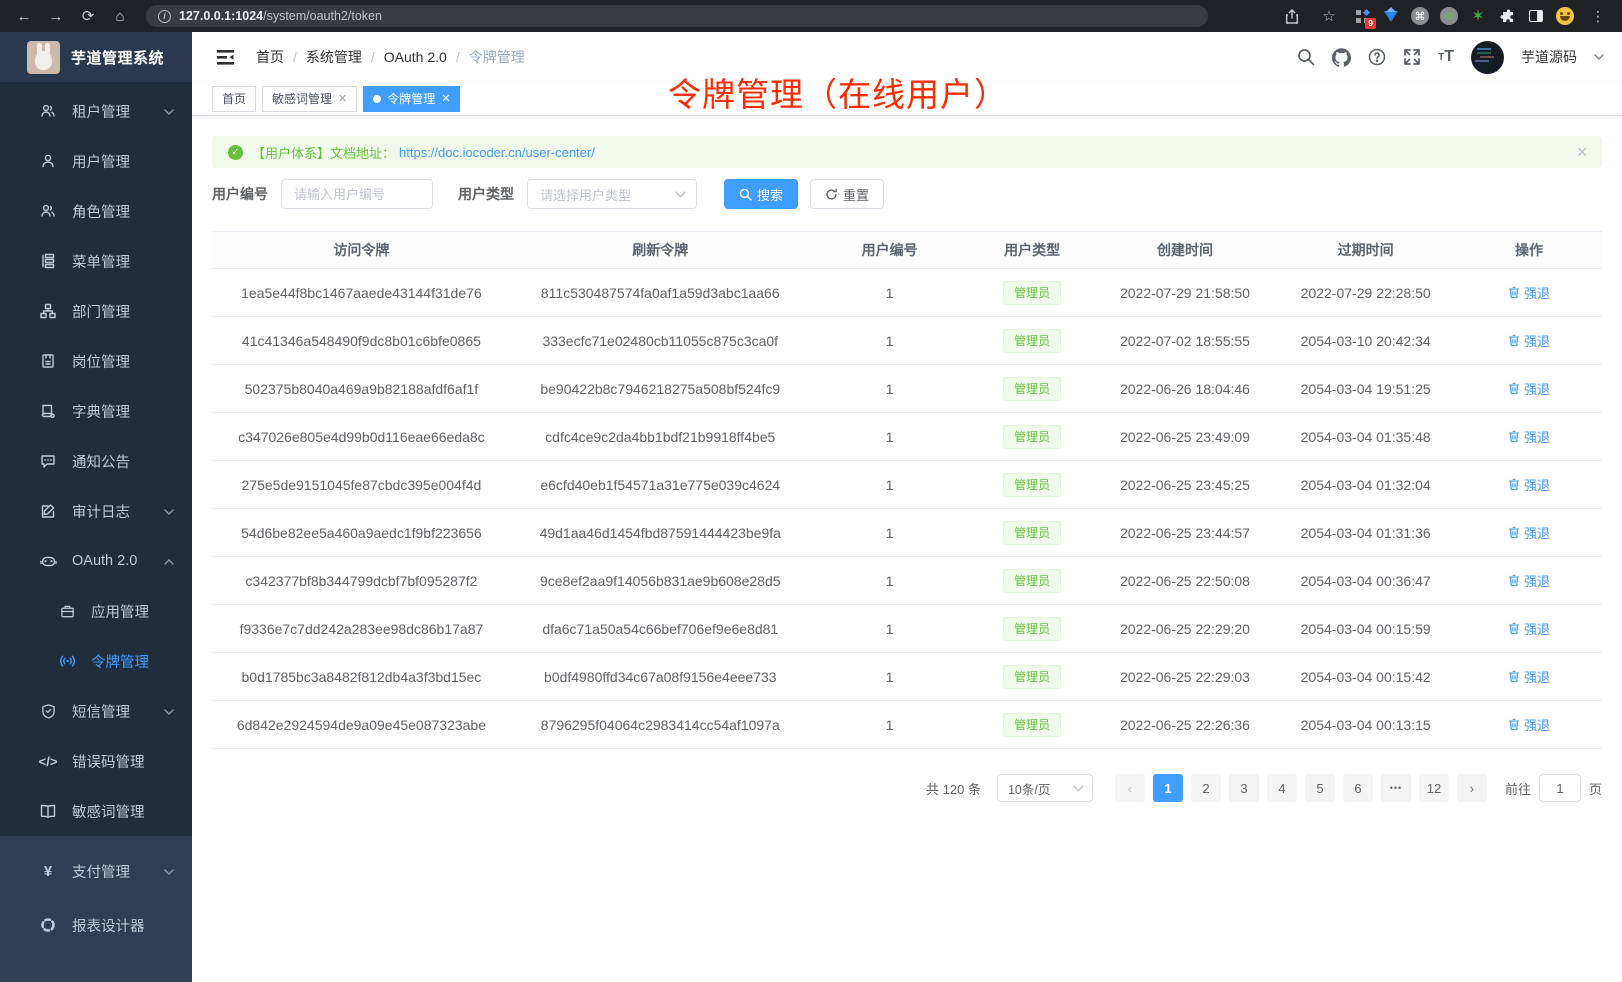  I want to click on collapse-sidebar-icon, so click(225, 57).